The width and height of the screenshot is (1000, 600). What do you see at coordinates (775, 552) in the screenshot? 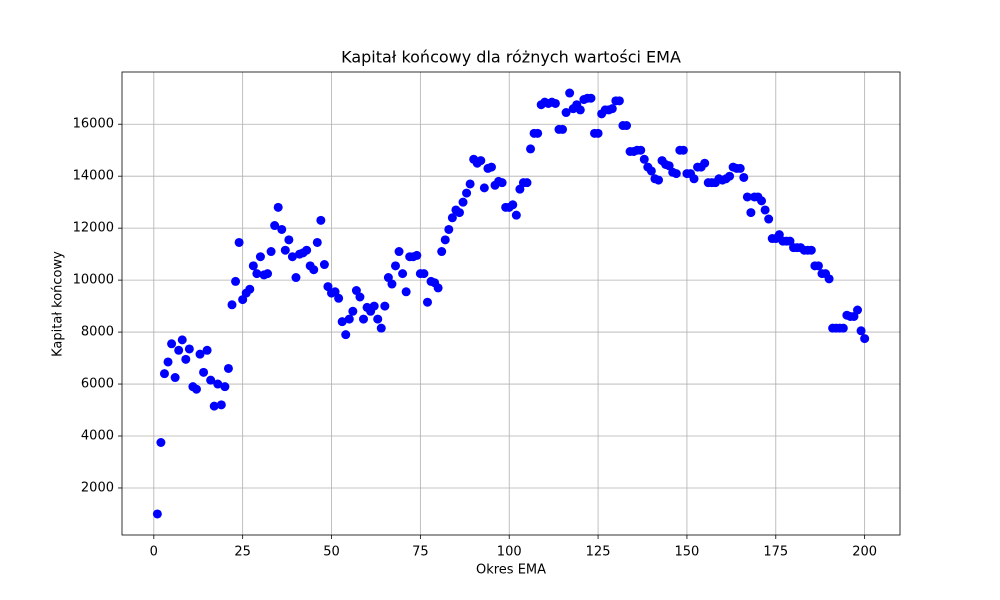
I see `x-tick-label: 175` at bounding box center [775, 552].